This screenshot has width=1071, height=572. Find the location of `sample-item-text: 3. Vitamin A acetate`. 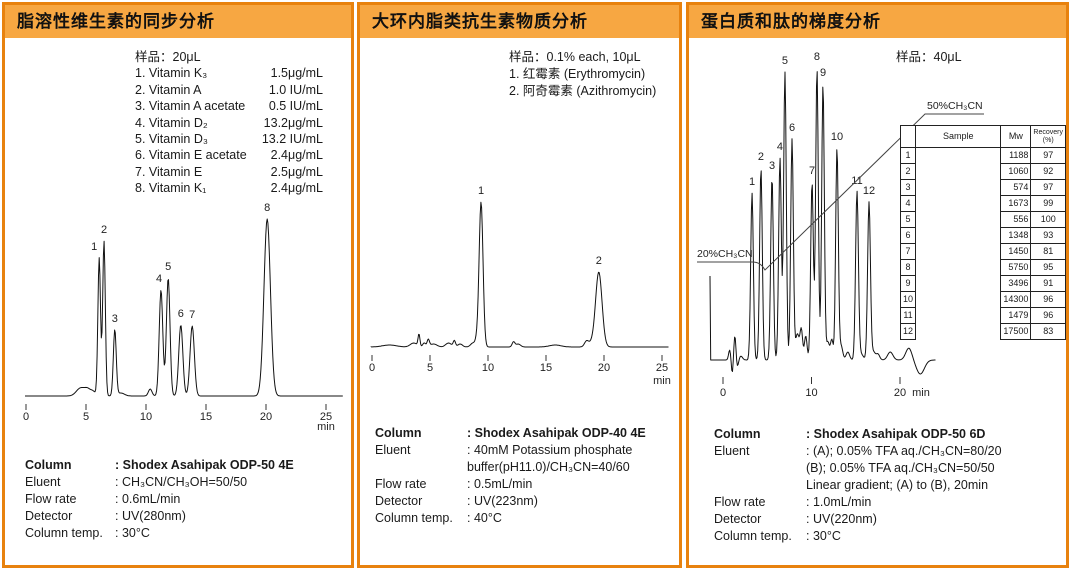

sample-item-text: 3. Vitamin A acetate is located at coordinates (190, 106).